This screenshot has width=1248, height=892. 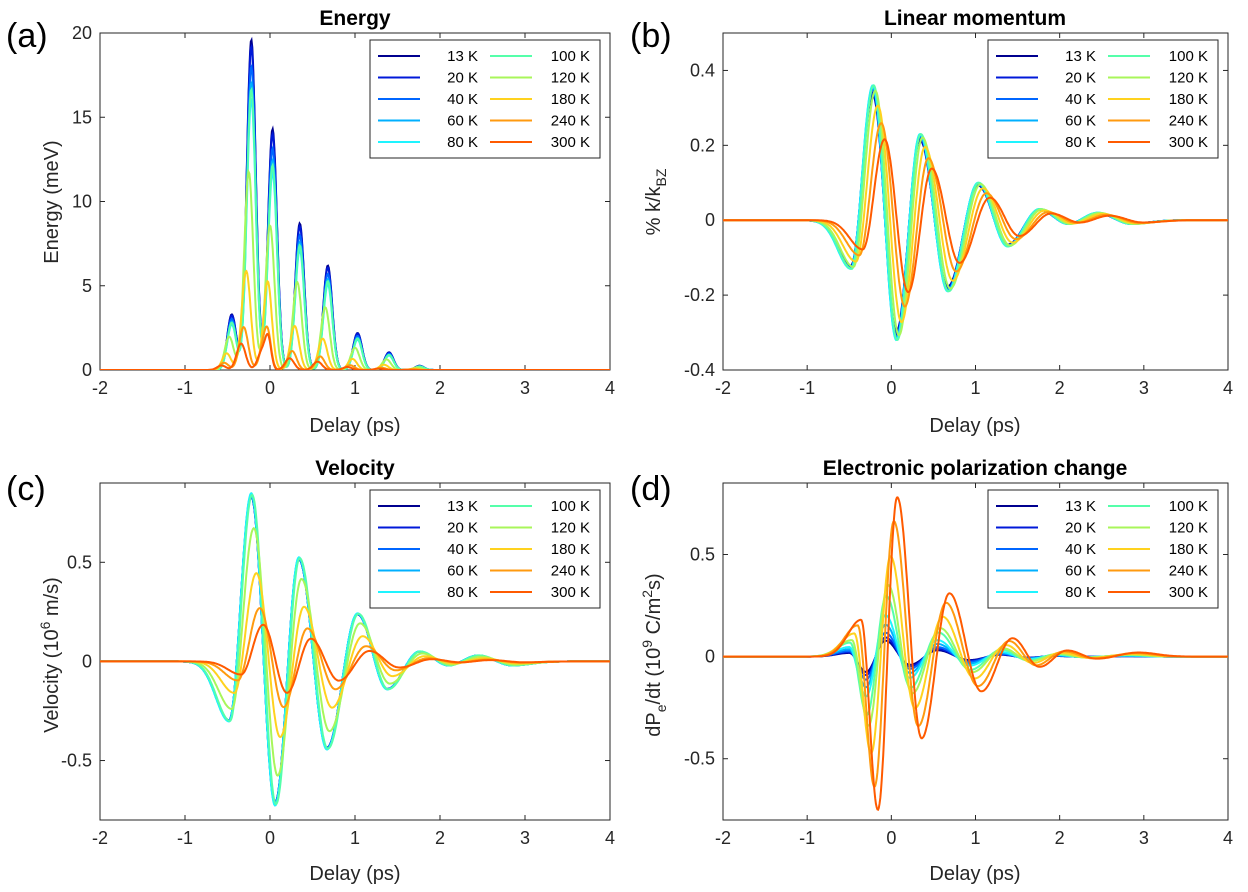 What do you see at coordinates (355, 18) in the screenshot?
I see `chart-title-energy: Energy` at bounding box center [355, 18].